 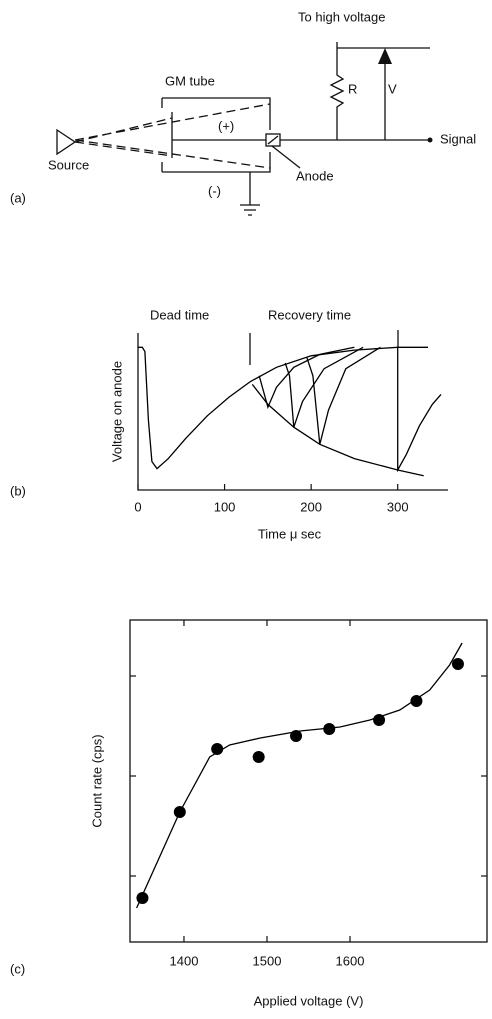 I want to click on arrowhead, so click(x=385, y=56).